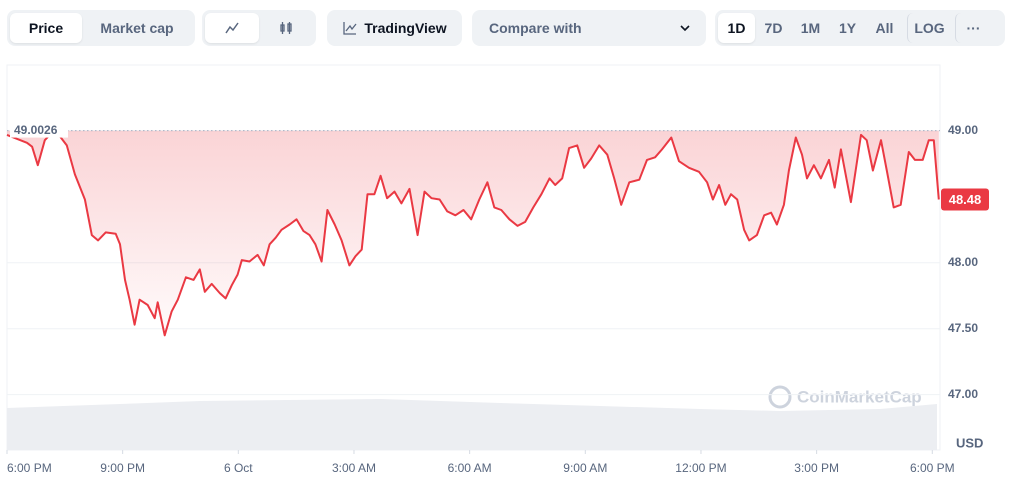  I want to click on tab-group: Price Market cap, so click(101, 28).